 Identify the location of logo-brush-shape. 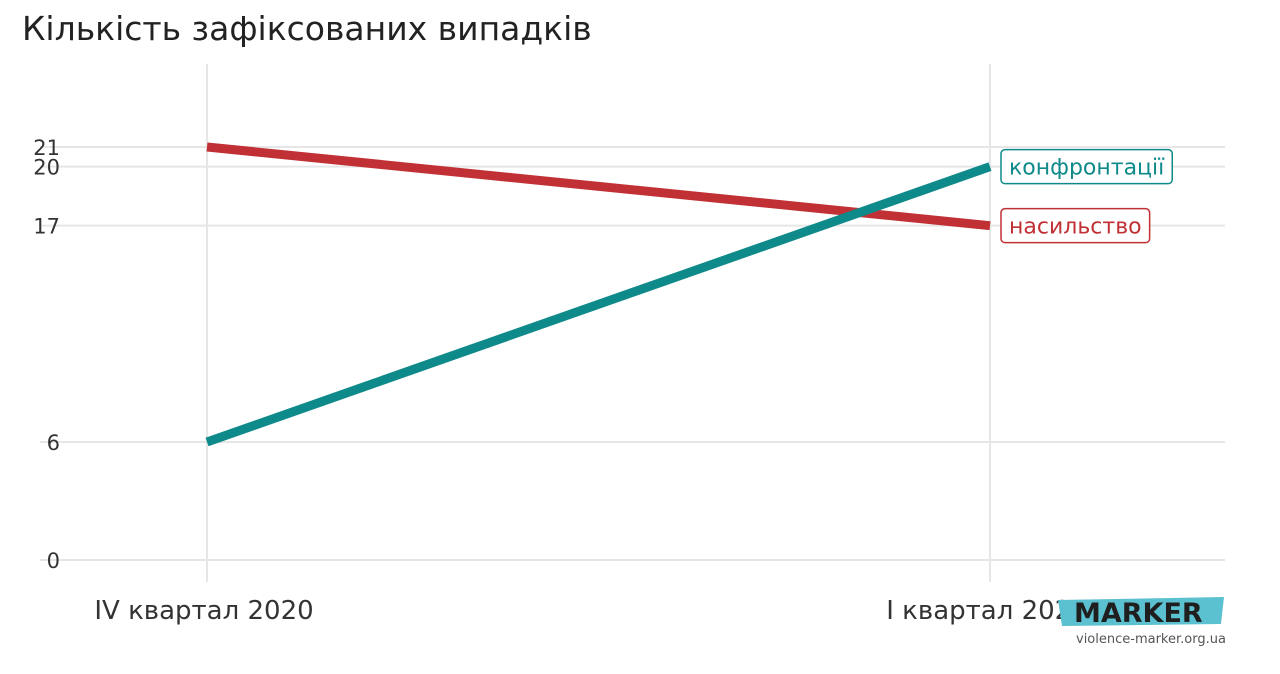
(1141, 611).